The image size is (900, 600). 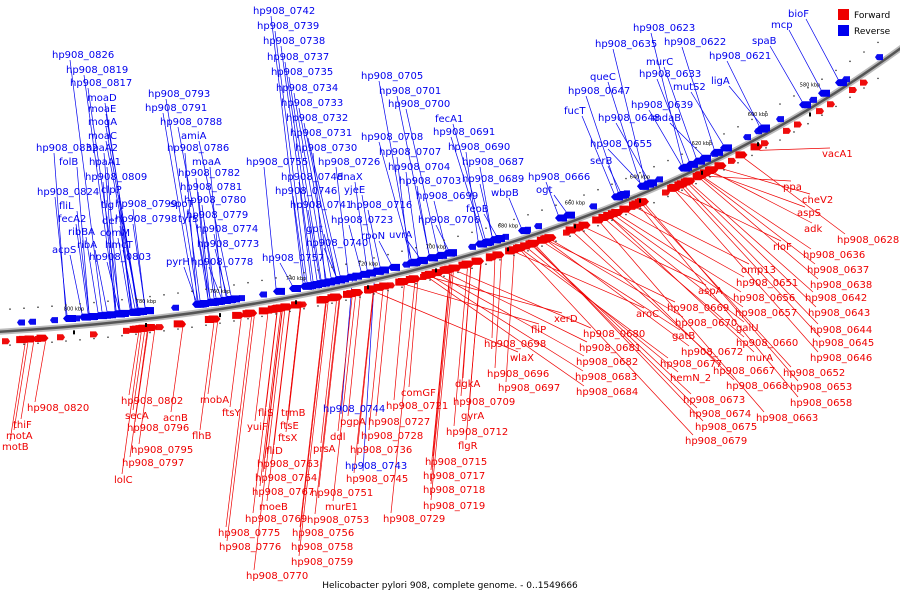 What do you see at coordinates (758, 270) in the screenshot?
I see `gene-label-omp13: omp13` at bounding box center [758, 270].